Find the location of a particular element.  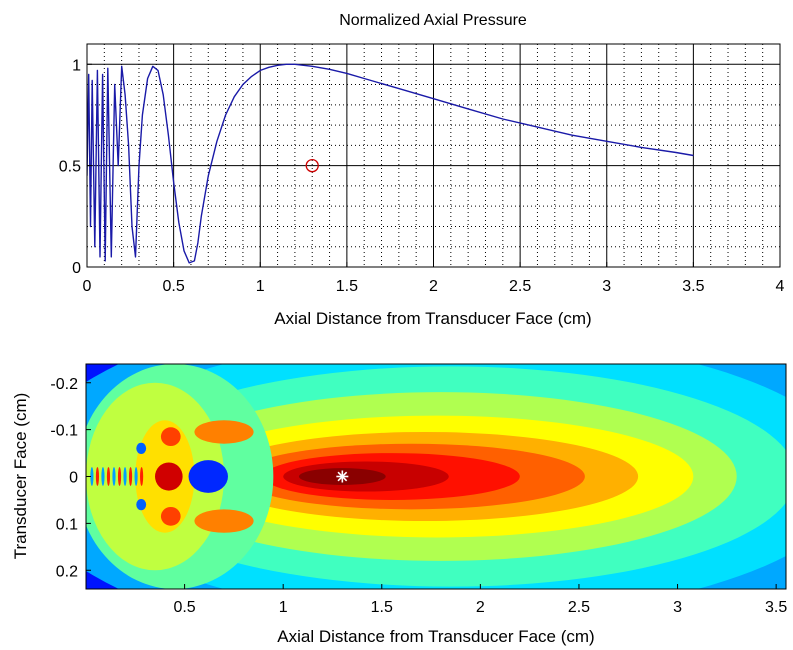

x-tick-label: 0 is located at coordinates (87, 286).